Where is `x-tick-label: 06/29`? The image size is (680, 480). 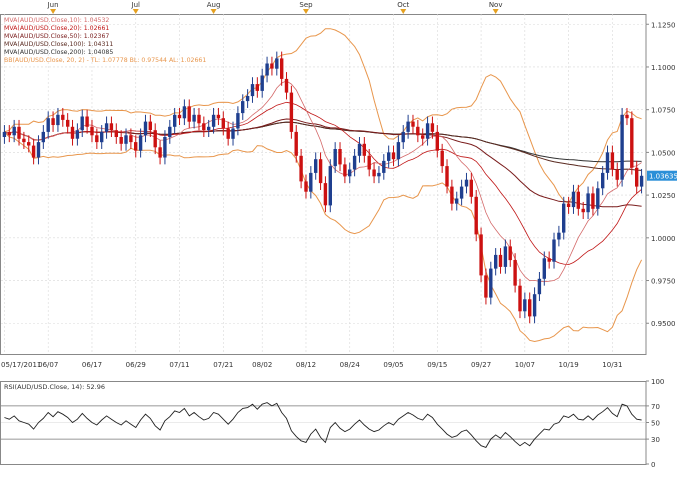
x-tick-label: 06/29 is located at coordinates (136, 365).